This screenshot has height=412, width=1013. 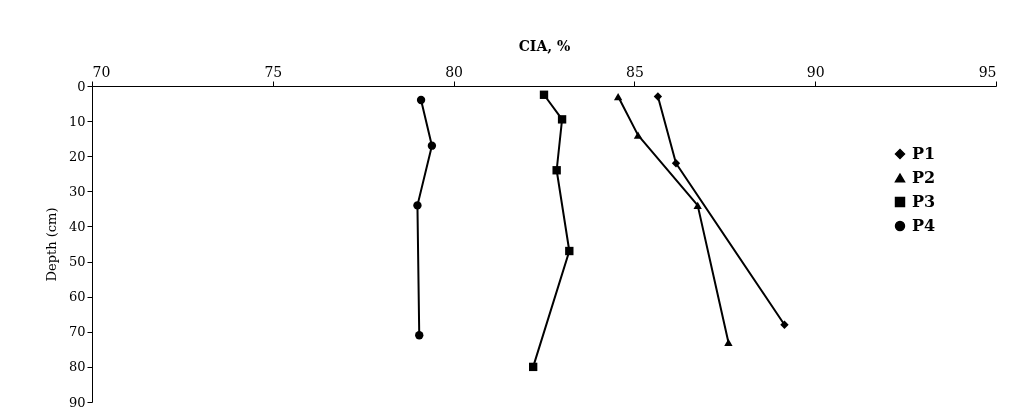 I want to click on y-tick-label: 20, so click(x=77, y=156).